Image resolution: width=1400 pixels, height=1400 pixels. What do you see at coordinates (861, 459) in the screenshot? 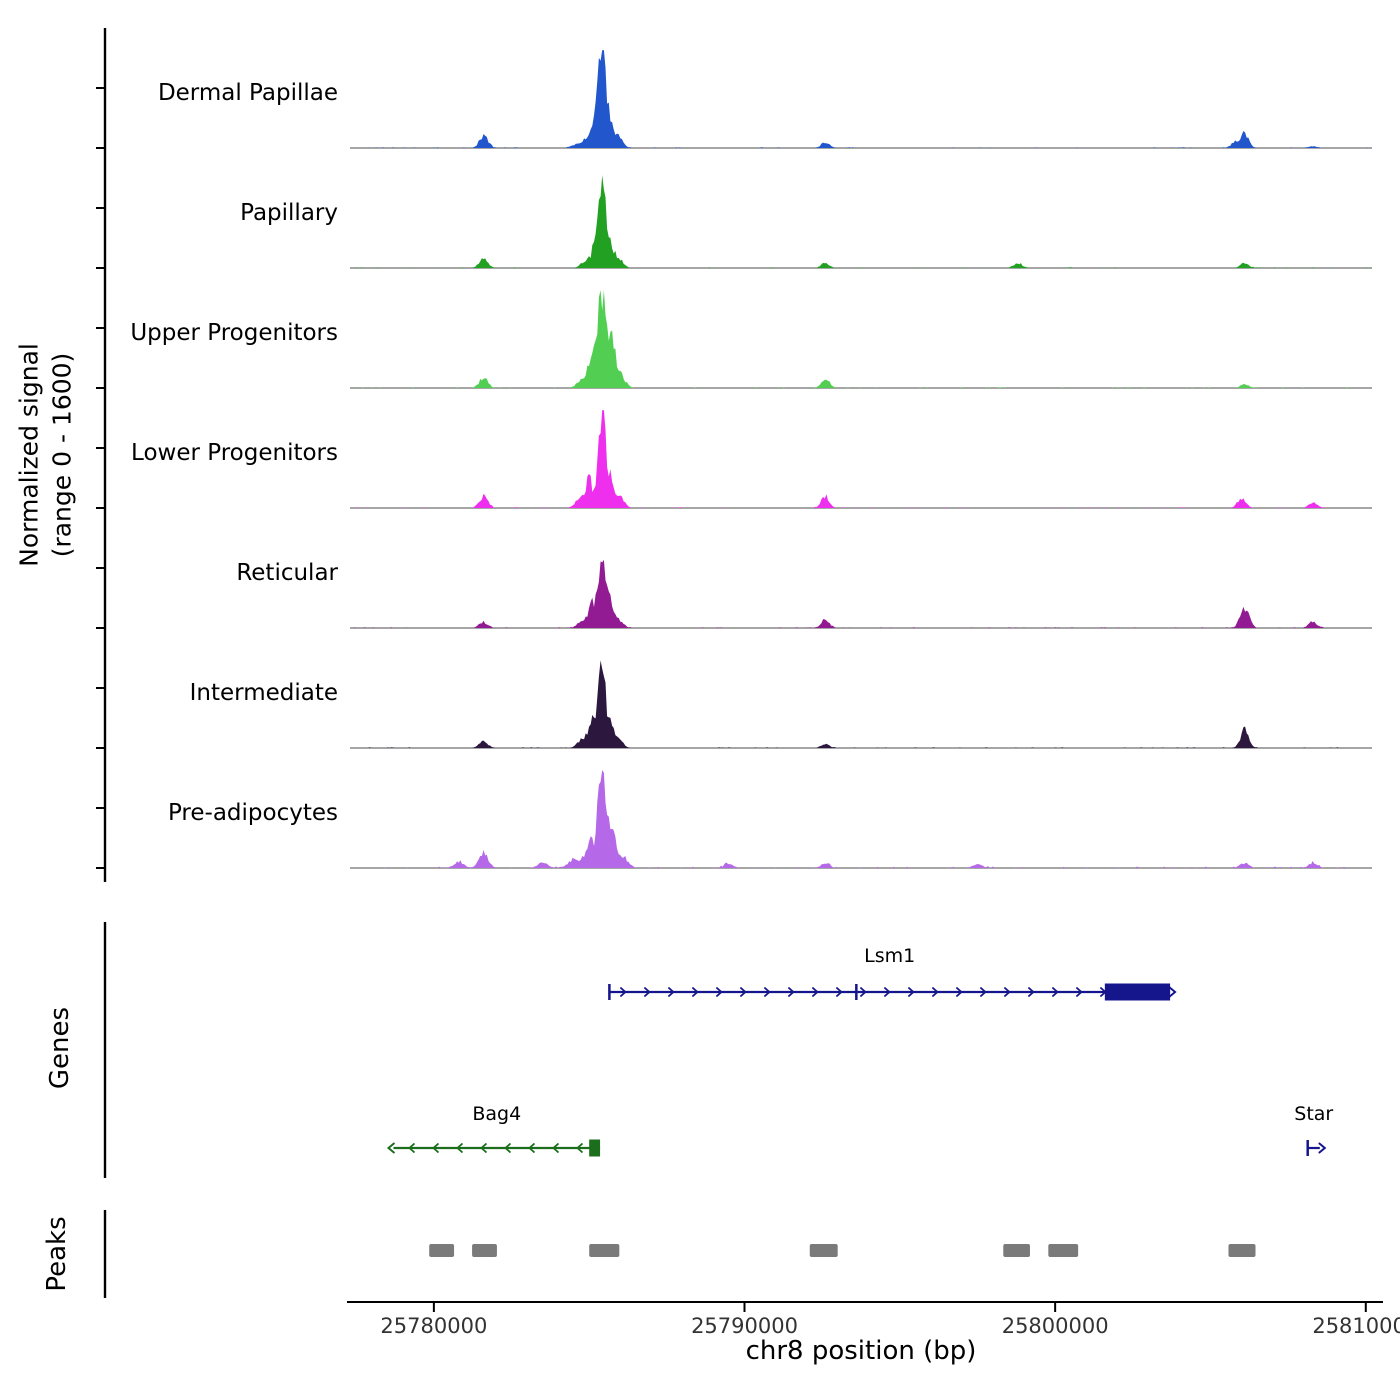
I see `signal-area-lower-progenitors` at bounding box center [861, 459].